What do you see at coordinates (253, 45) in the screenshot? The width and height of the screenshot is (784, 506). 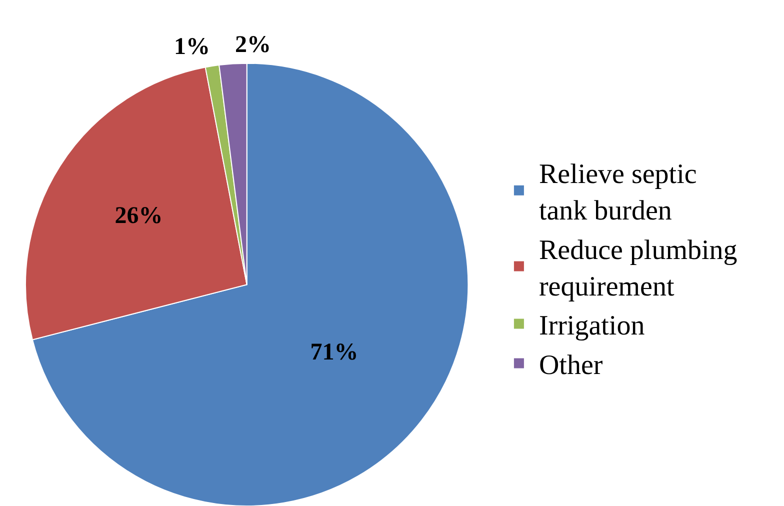 I see `data-label: 2%` at bounding box center [253, 45].